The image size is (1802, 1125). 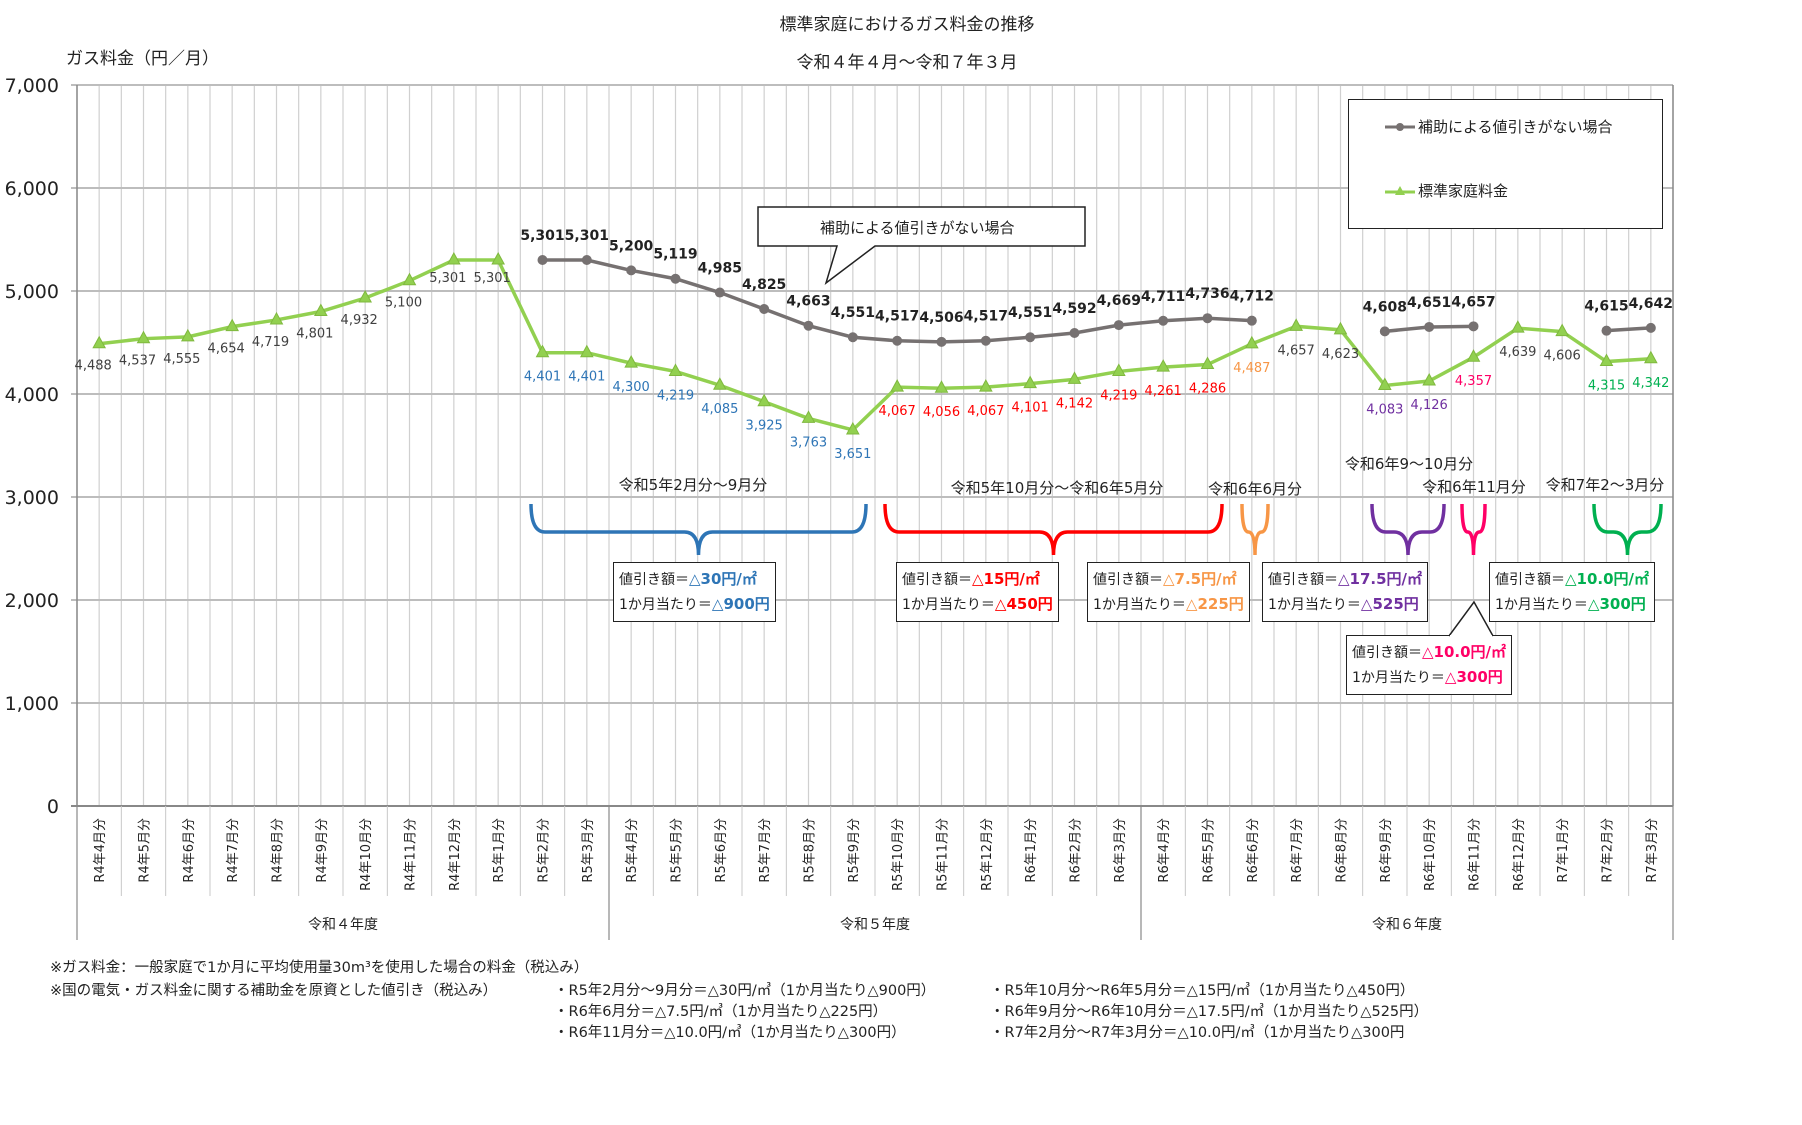 I want to click on standard-price-data-label: 5,301, so click(x=447, y=278).